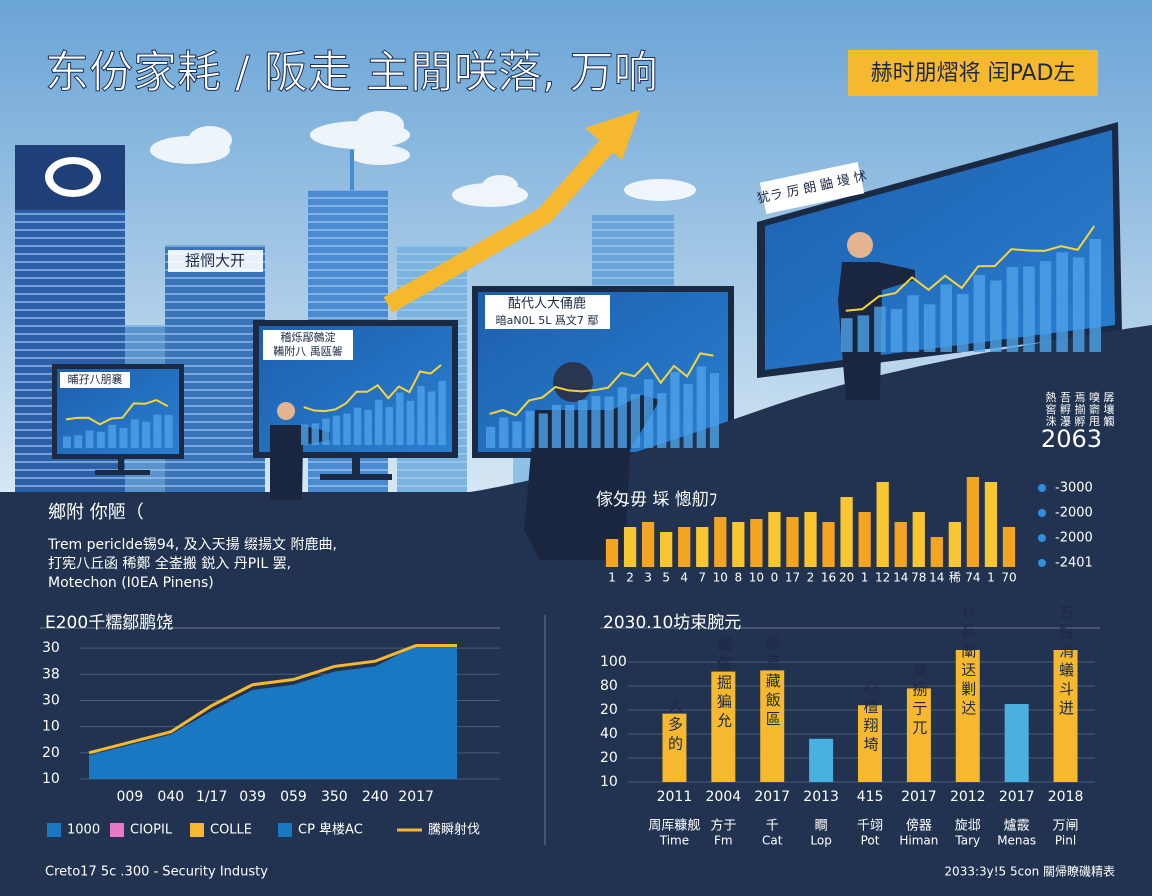 The width and height of the screenshot is (1152, 896). I want to click on x-sublabel: Cat, so click(772, 841).